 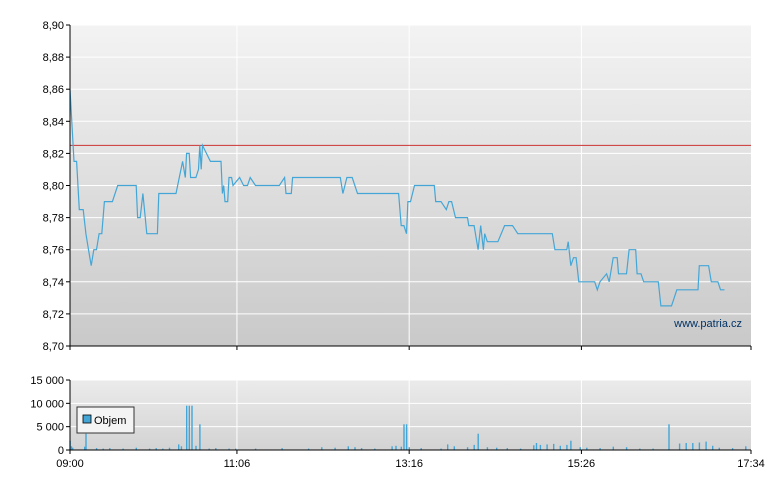 What do you see at coordinates (53, 58) in the screenshot?
I see `price-y-tick-label: 8,88` at bounding box center [53, 58].